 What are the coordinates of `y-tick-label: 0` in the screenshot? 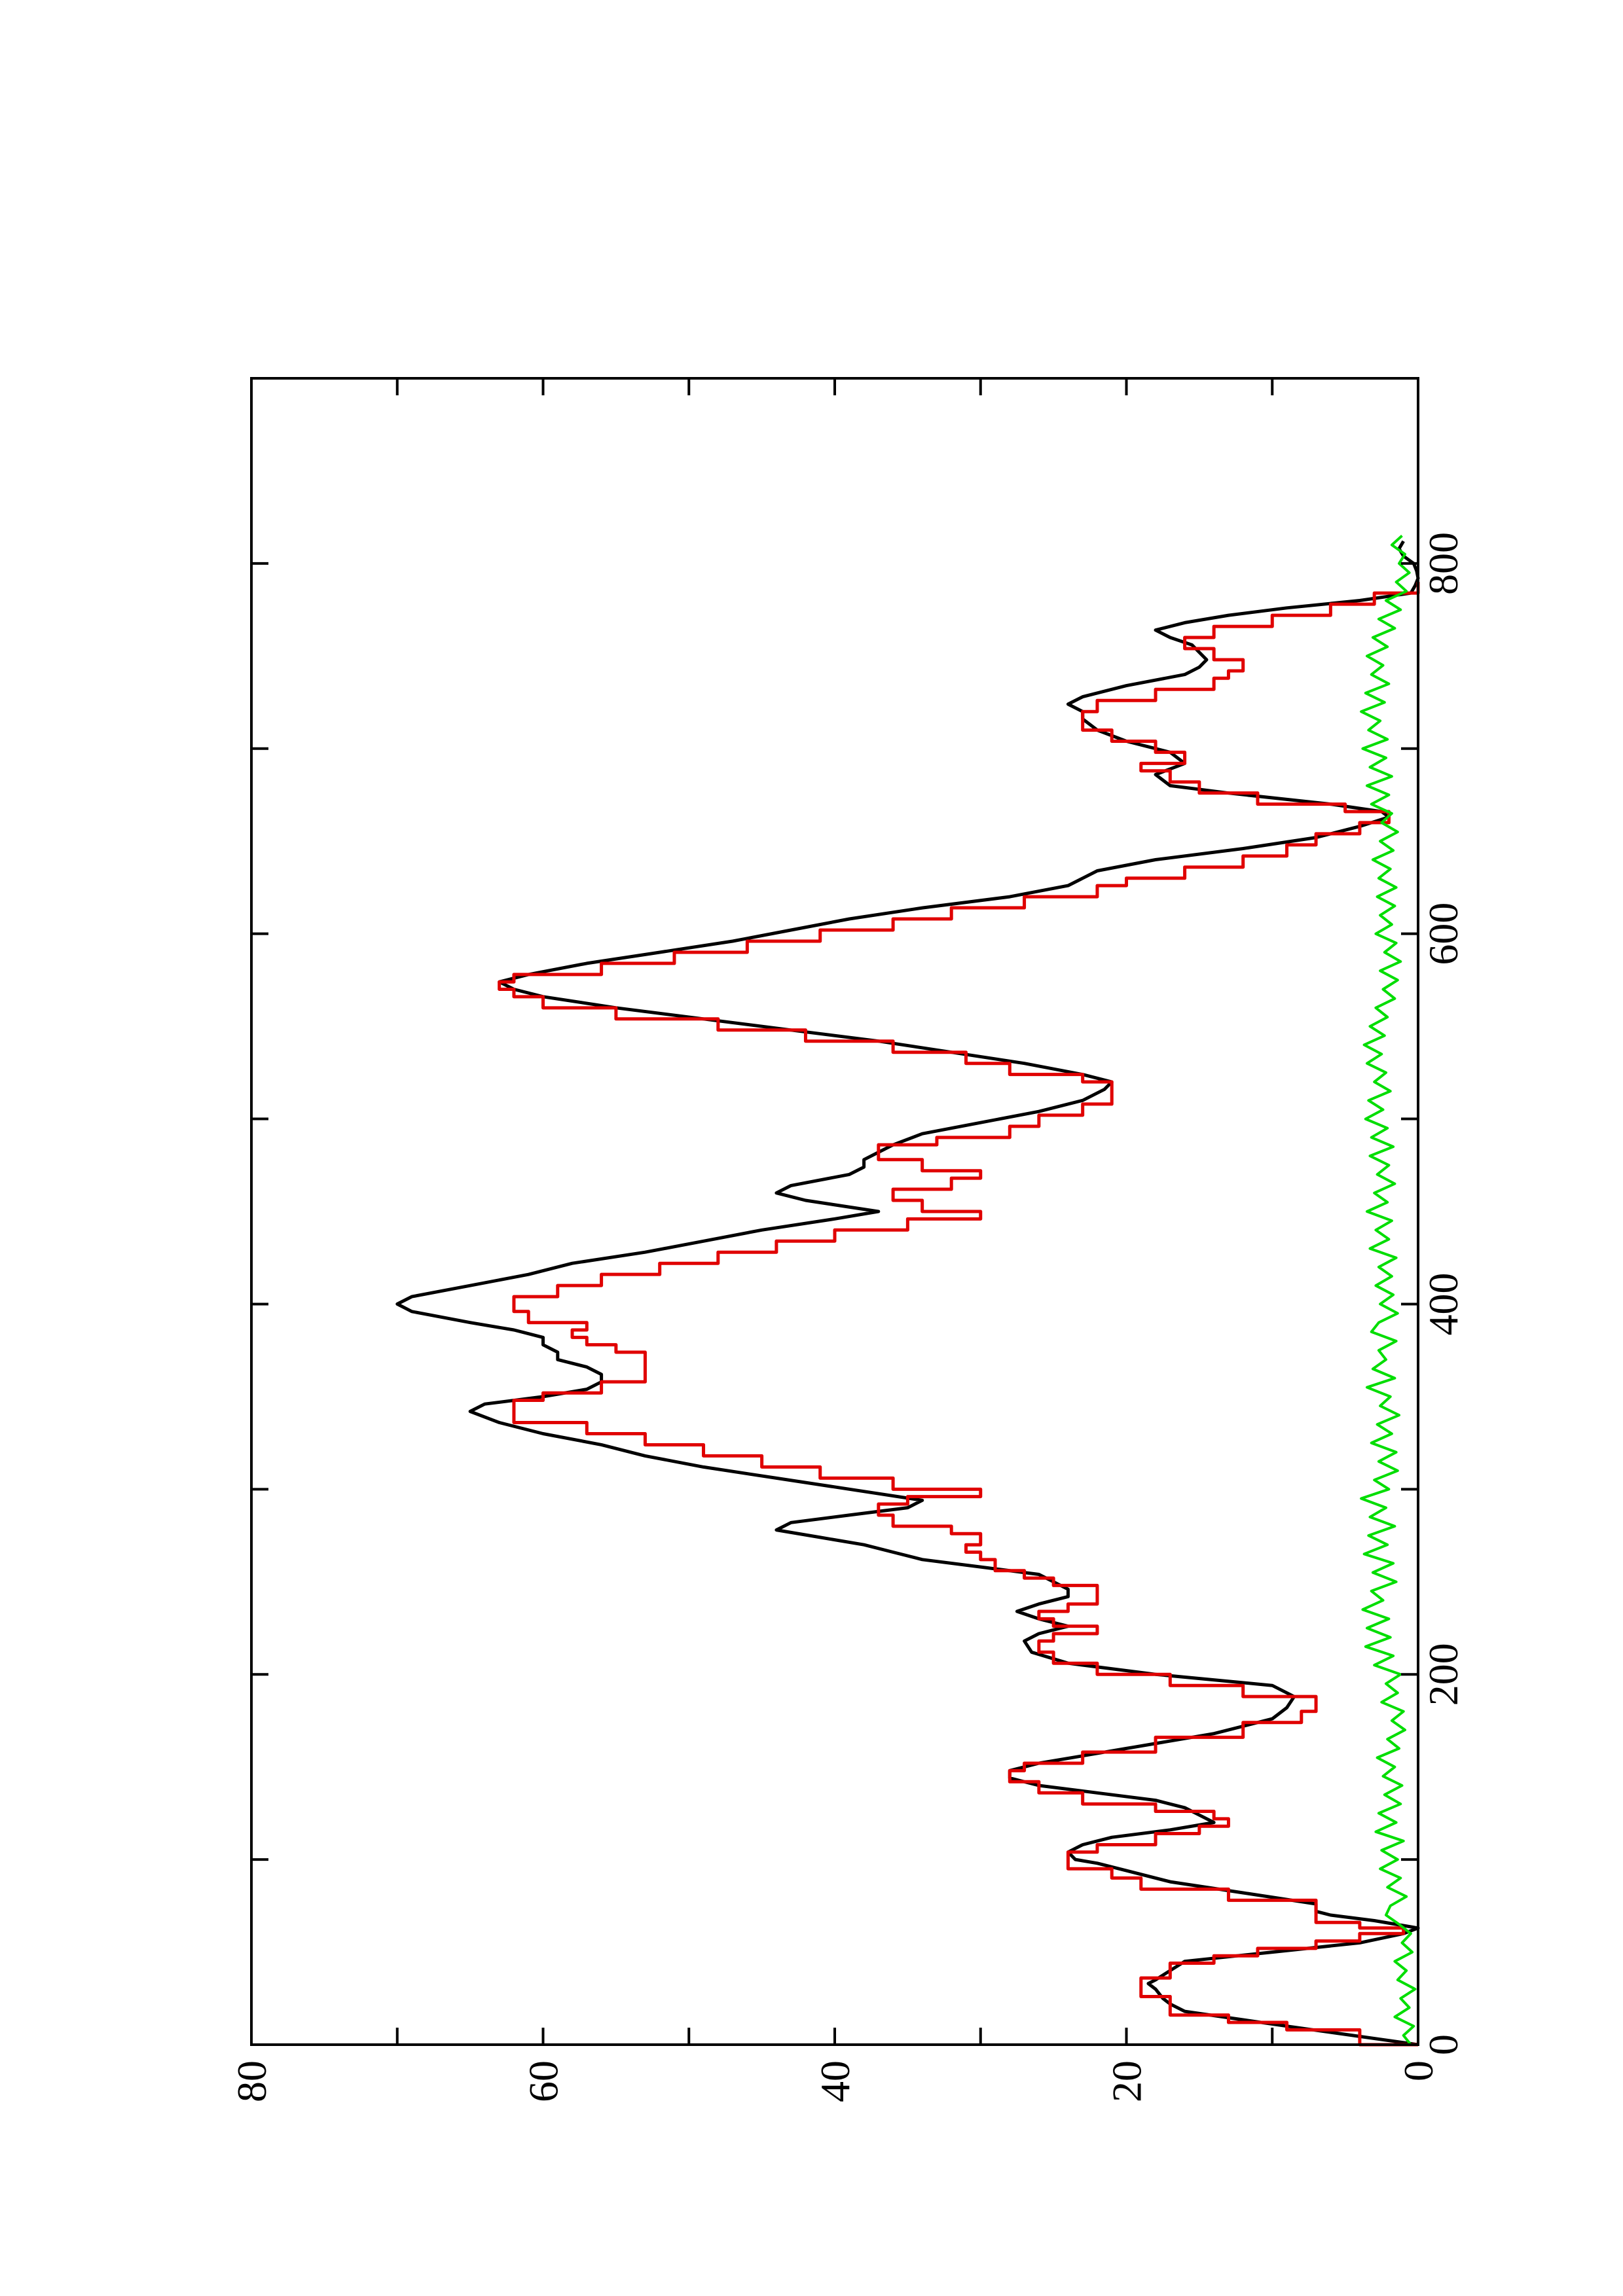 It's located at (1418, 2070).